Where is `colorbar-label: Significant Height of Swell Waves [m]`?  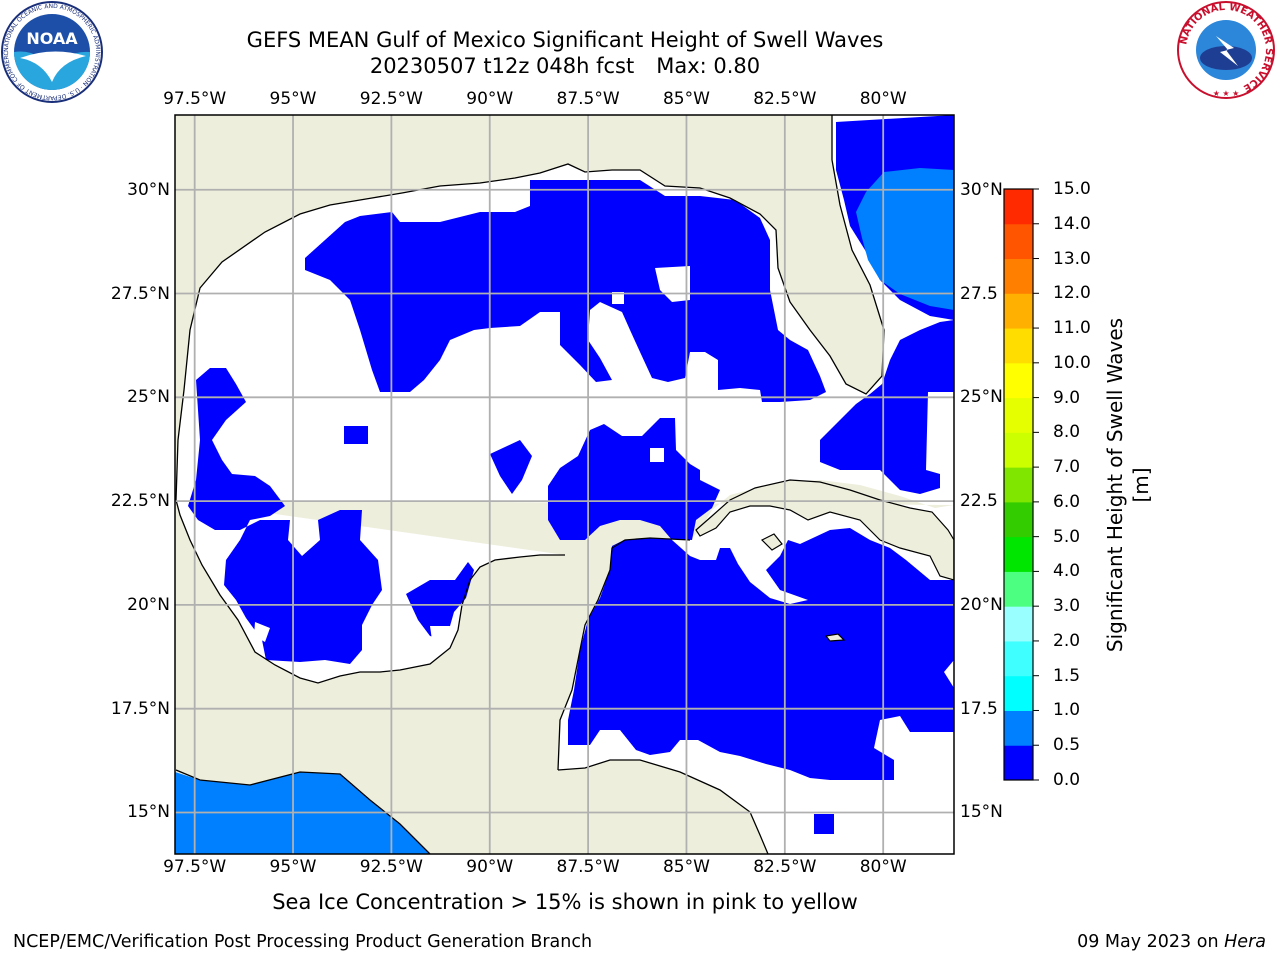
colorbar-label: Significant Height of Swell Waves [m] is located at coordinates (1128, 485).